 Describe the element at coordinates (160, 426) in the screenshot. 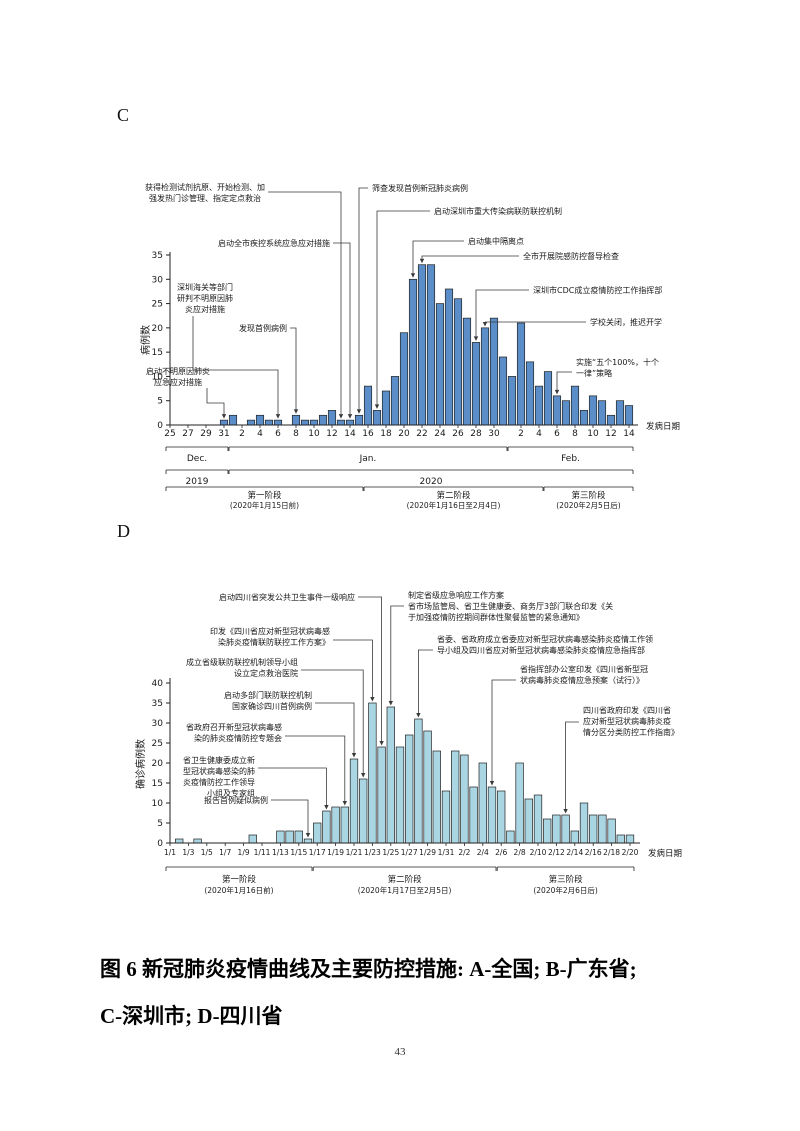

I see `chart-text: 0` at that location.